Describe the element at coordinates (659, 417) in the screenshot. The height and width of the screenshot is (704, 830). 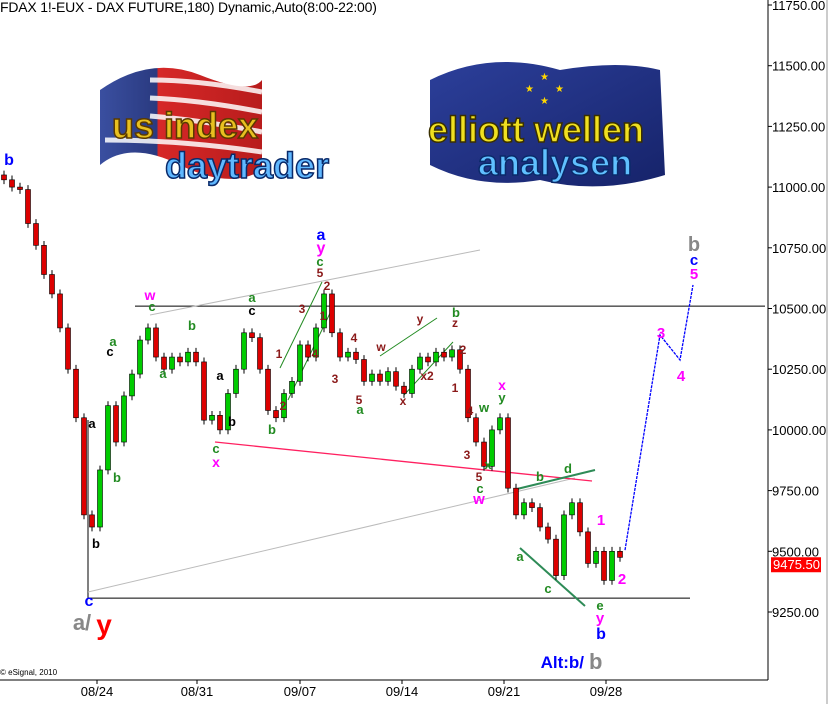
I see `projection-line` at that location.